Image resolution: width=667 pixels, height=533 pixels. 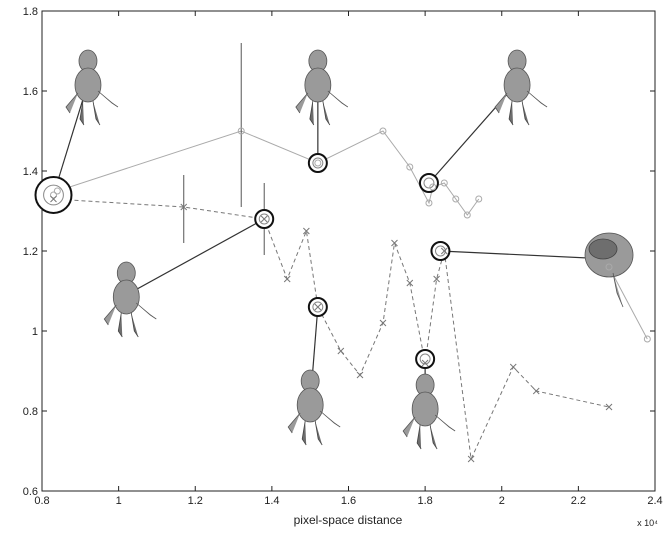 What do you see at coordinates (424, 501) in the screenshot?
I see `x-tick-label: 1.8` at bounding box center [424, 501].